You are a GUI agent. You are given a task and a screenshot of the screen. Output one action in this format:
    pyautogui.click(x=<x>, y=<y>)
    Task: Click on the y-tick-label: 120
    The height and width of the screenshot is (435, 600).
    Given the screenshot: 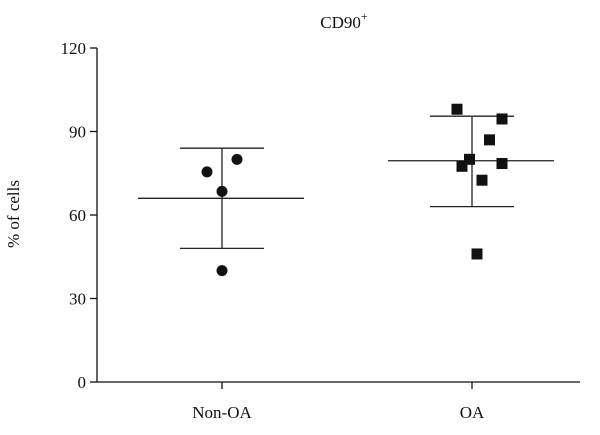 What is the action you would take?
    pyautogui.click(x=74, y=48)
    